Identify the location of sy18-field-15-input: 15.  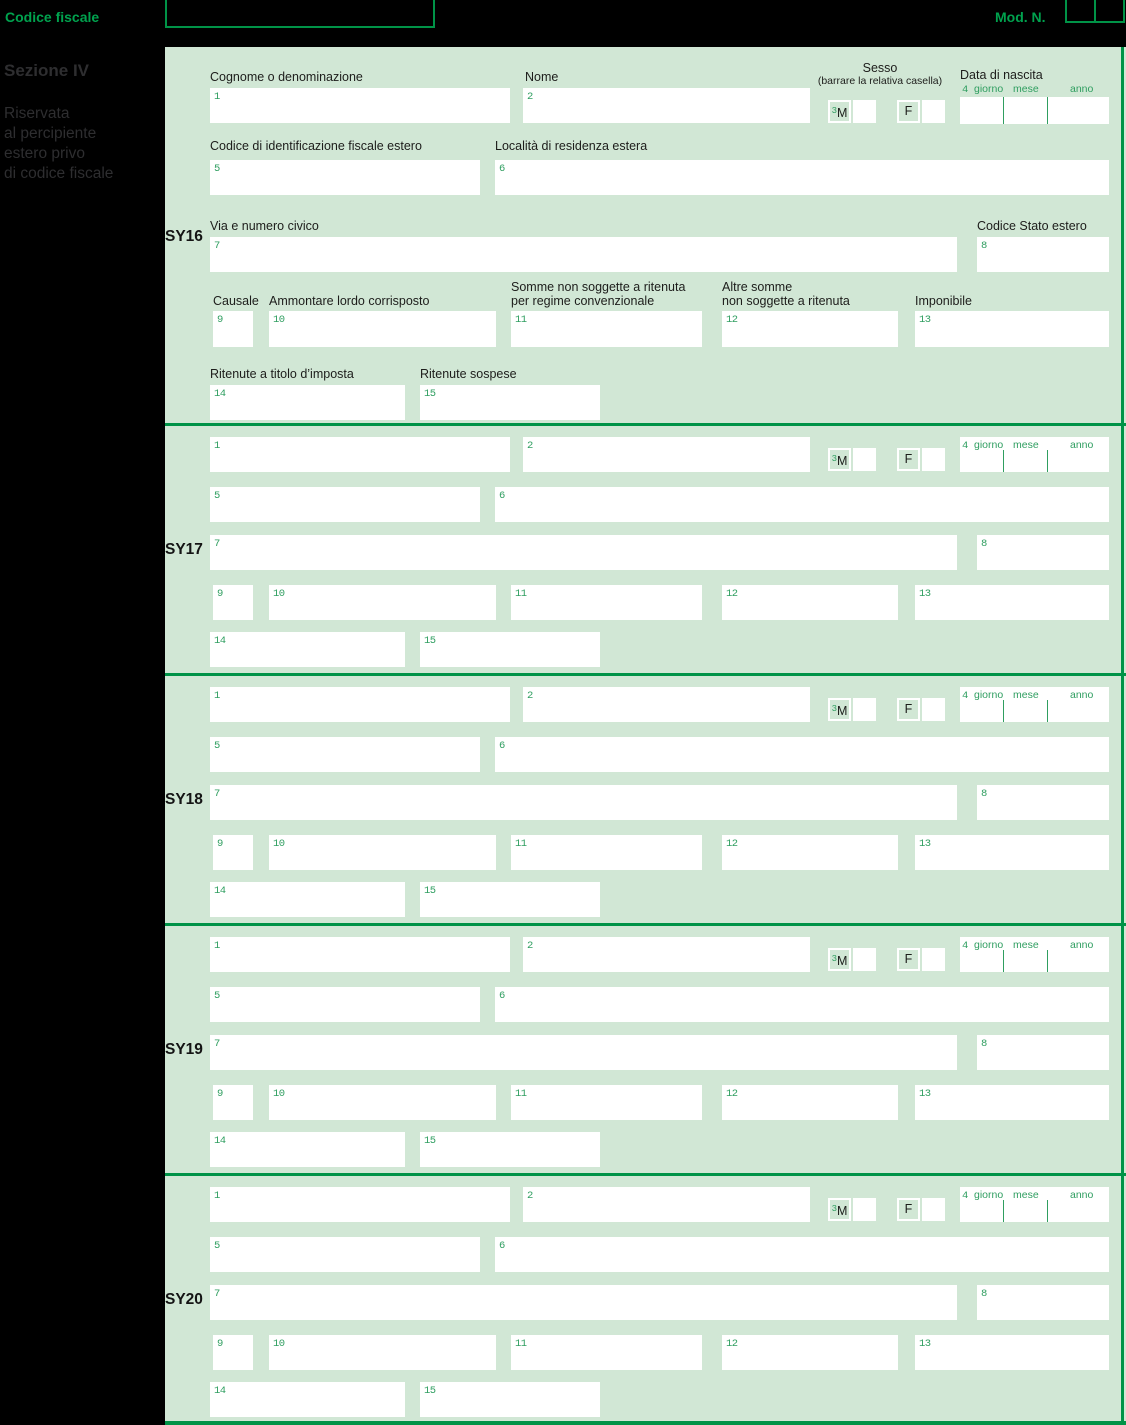
(510, 899).